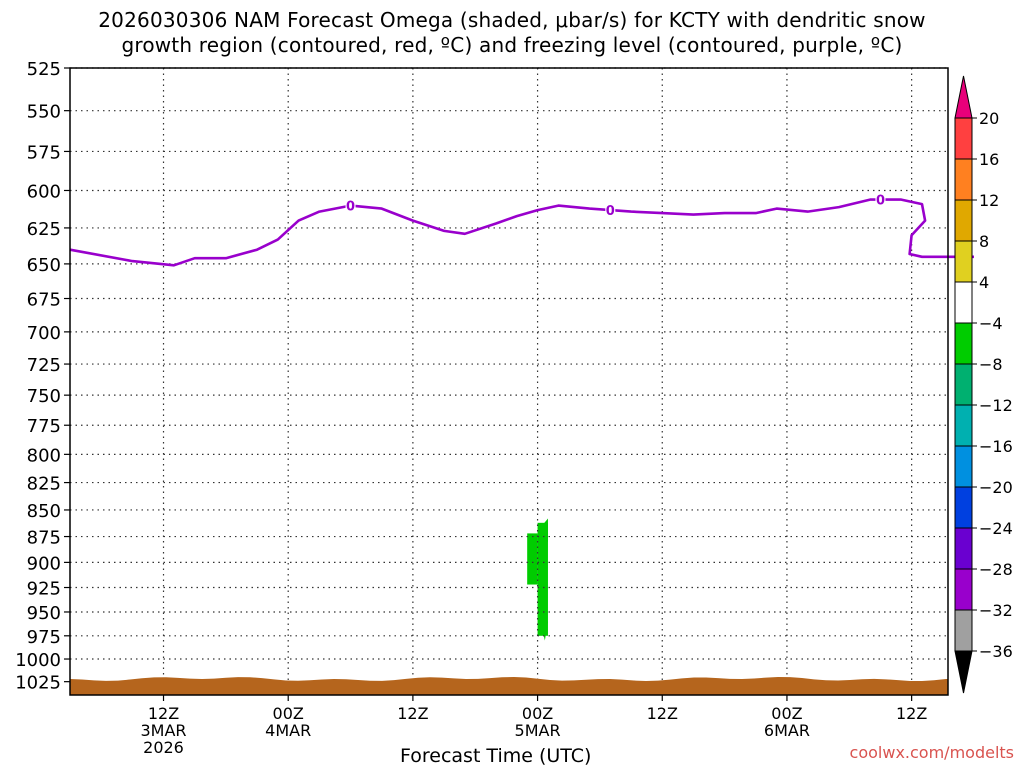  I want to click on x-tick-label-30-0: 12Z, so click(412, 713).